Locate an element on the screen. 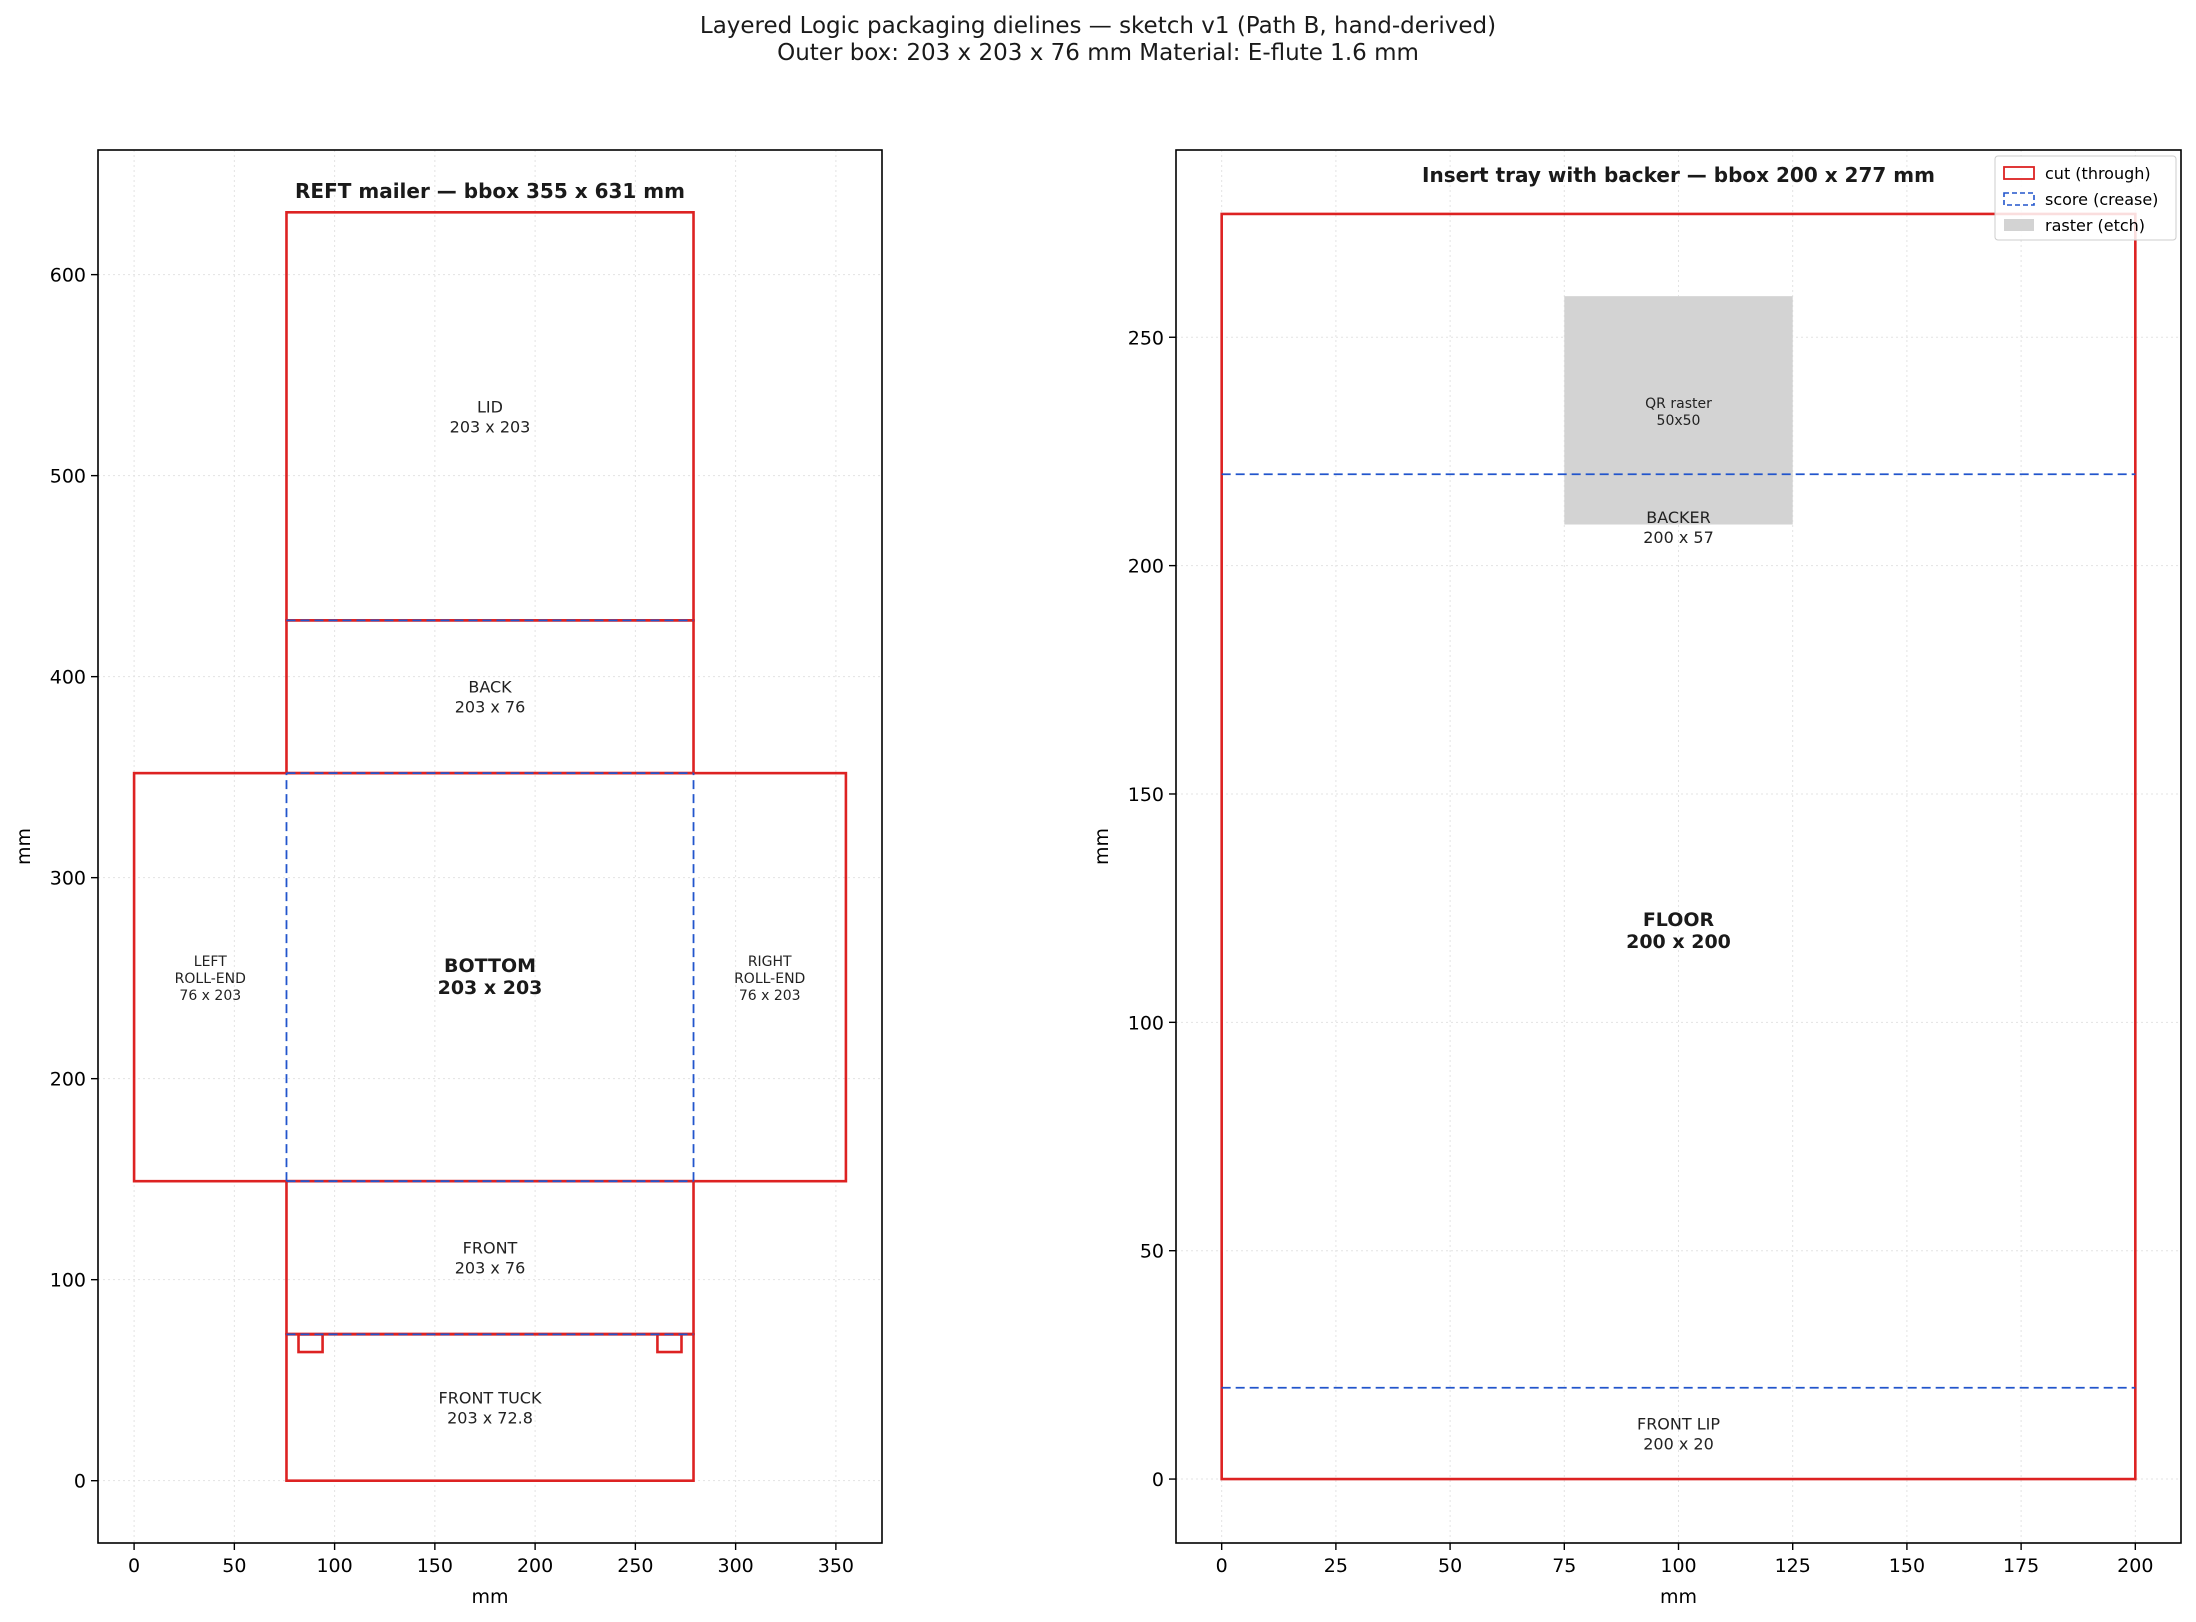 The width and height of the screenshot is (2196, 1622). panel2-region-label: FRONT LIP is located at coordinates (1678, 1423).